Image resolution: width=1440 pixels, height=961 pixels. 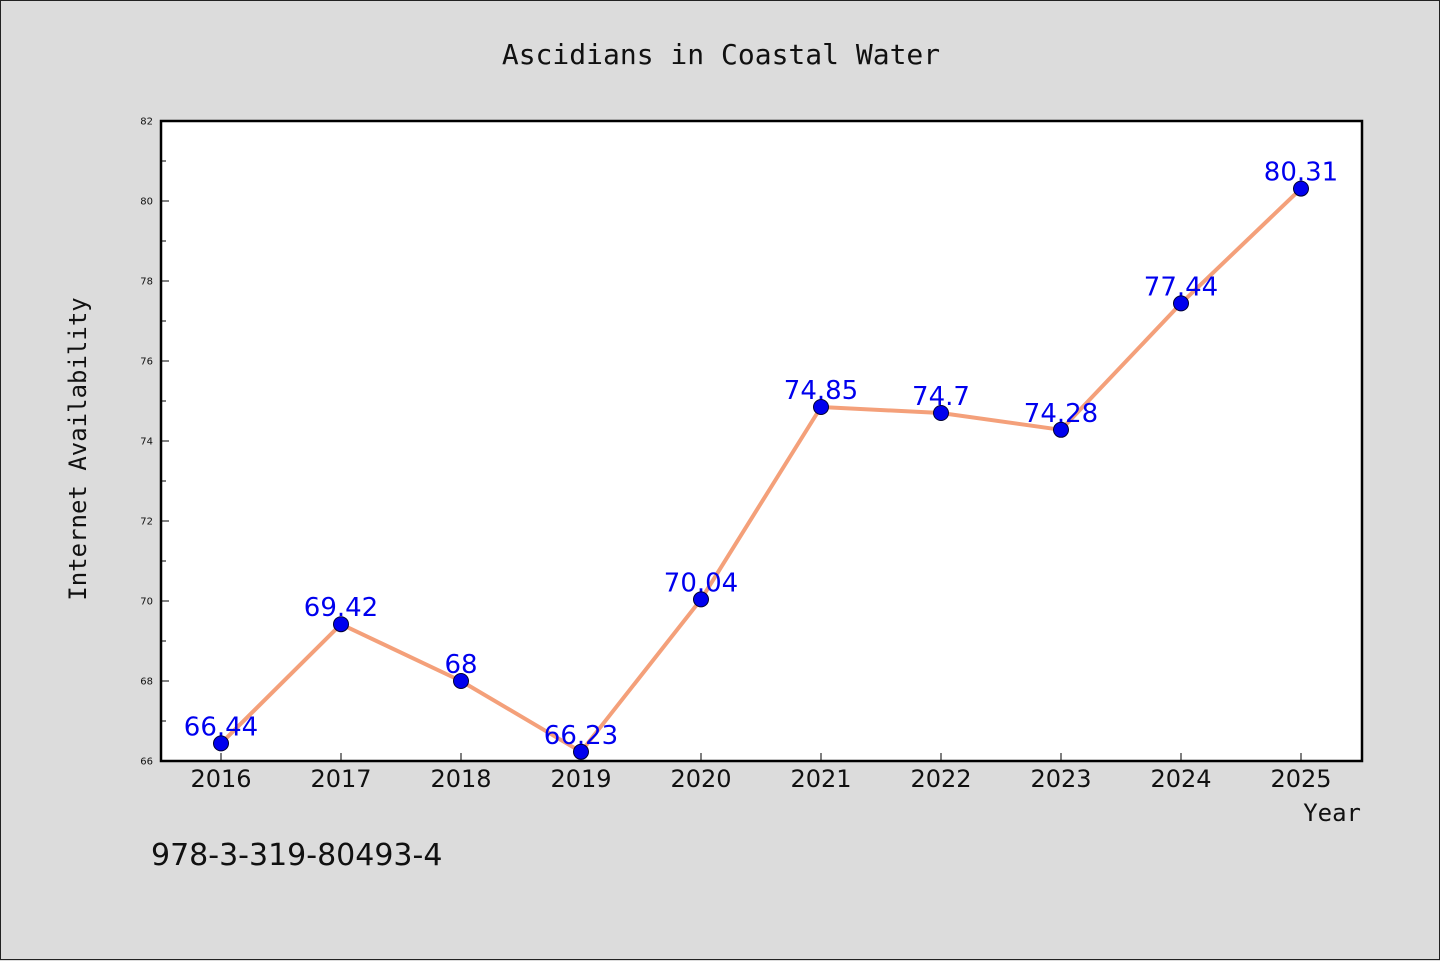 What do you see at coordinates (78, 448) in the screenshot?
I see `y-axis-label: Internet Availability` at bounding box center [78, 448].